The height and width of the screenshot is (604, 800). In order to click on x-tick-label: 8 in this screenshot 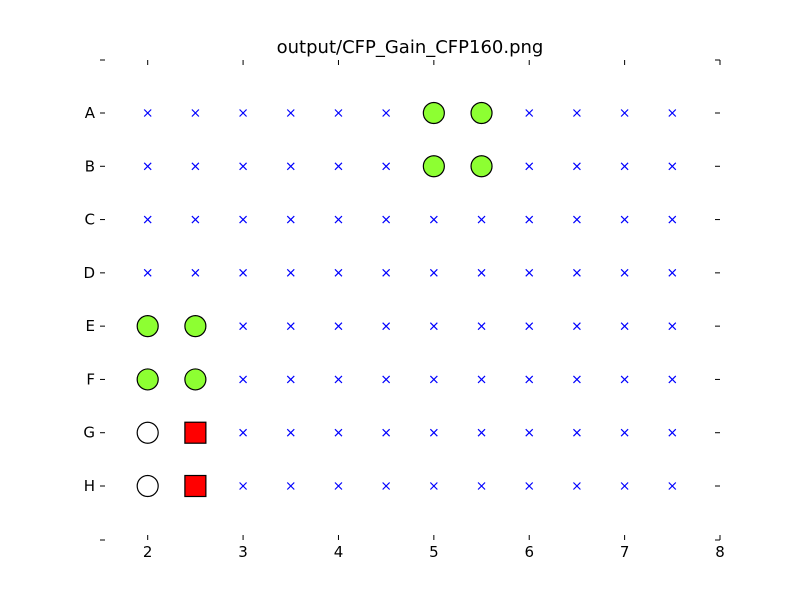, I will do `click(720, 552)`.